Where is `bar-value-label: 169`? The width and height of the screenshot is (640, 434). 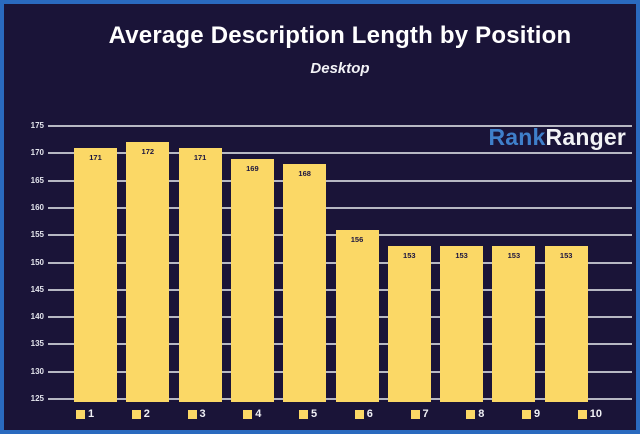 bar-value-label: 169 is located at coordinates (252, 168).